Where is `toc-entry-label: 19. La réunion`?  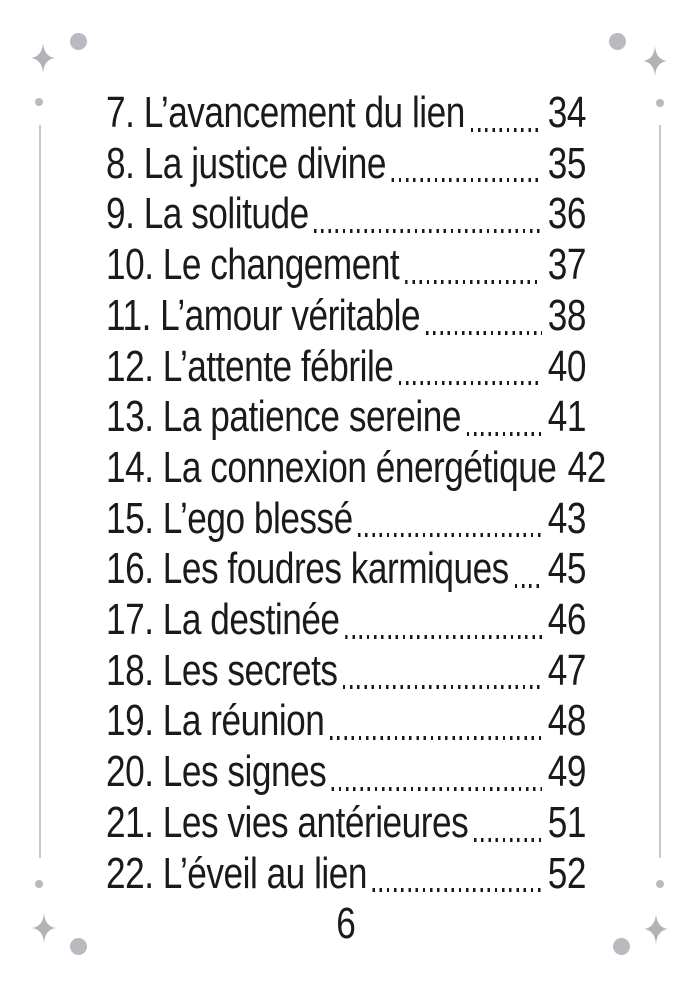 toc-entry-label: 19. La réunion is located at coordinates (215, 721).